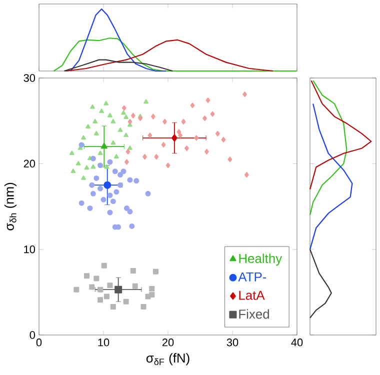 The width and height of the screenshot is (380, 375). What do you see at coordinates (254, 314) in the screenshot?
I see `legend-label: Fixed` at bounding box center [254, 314].